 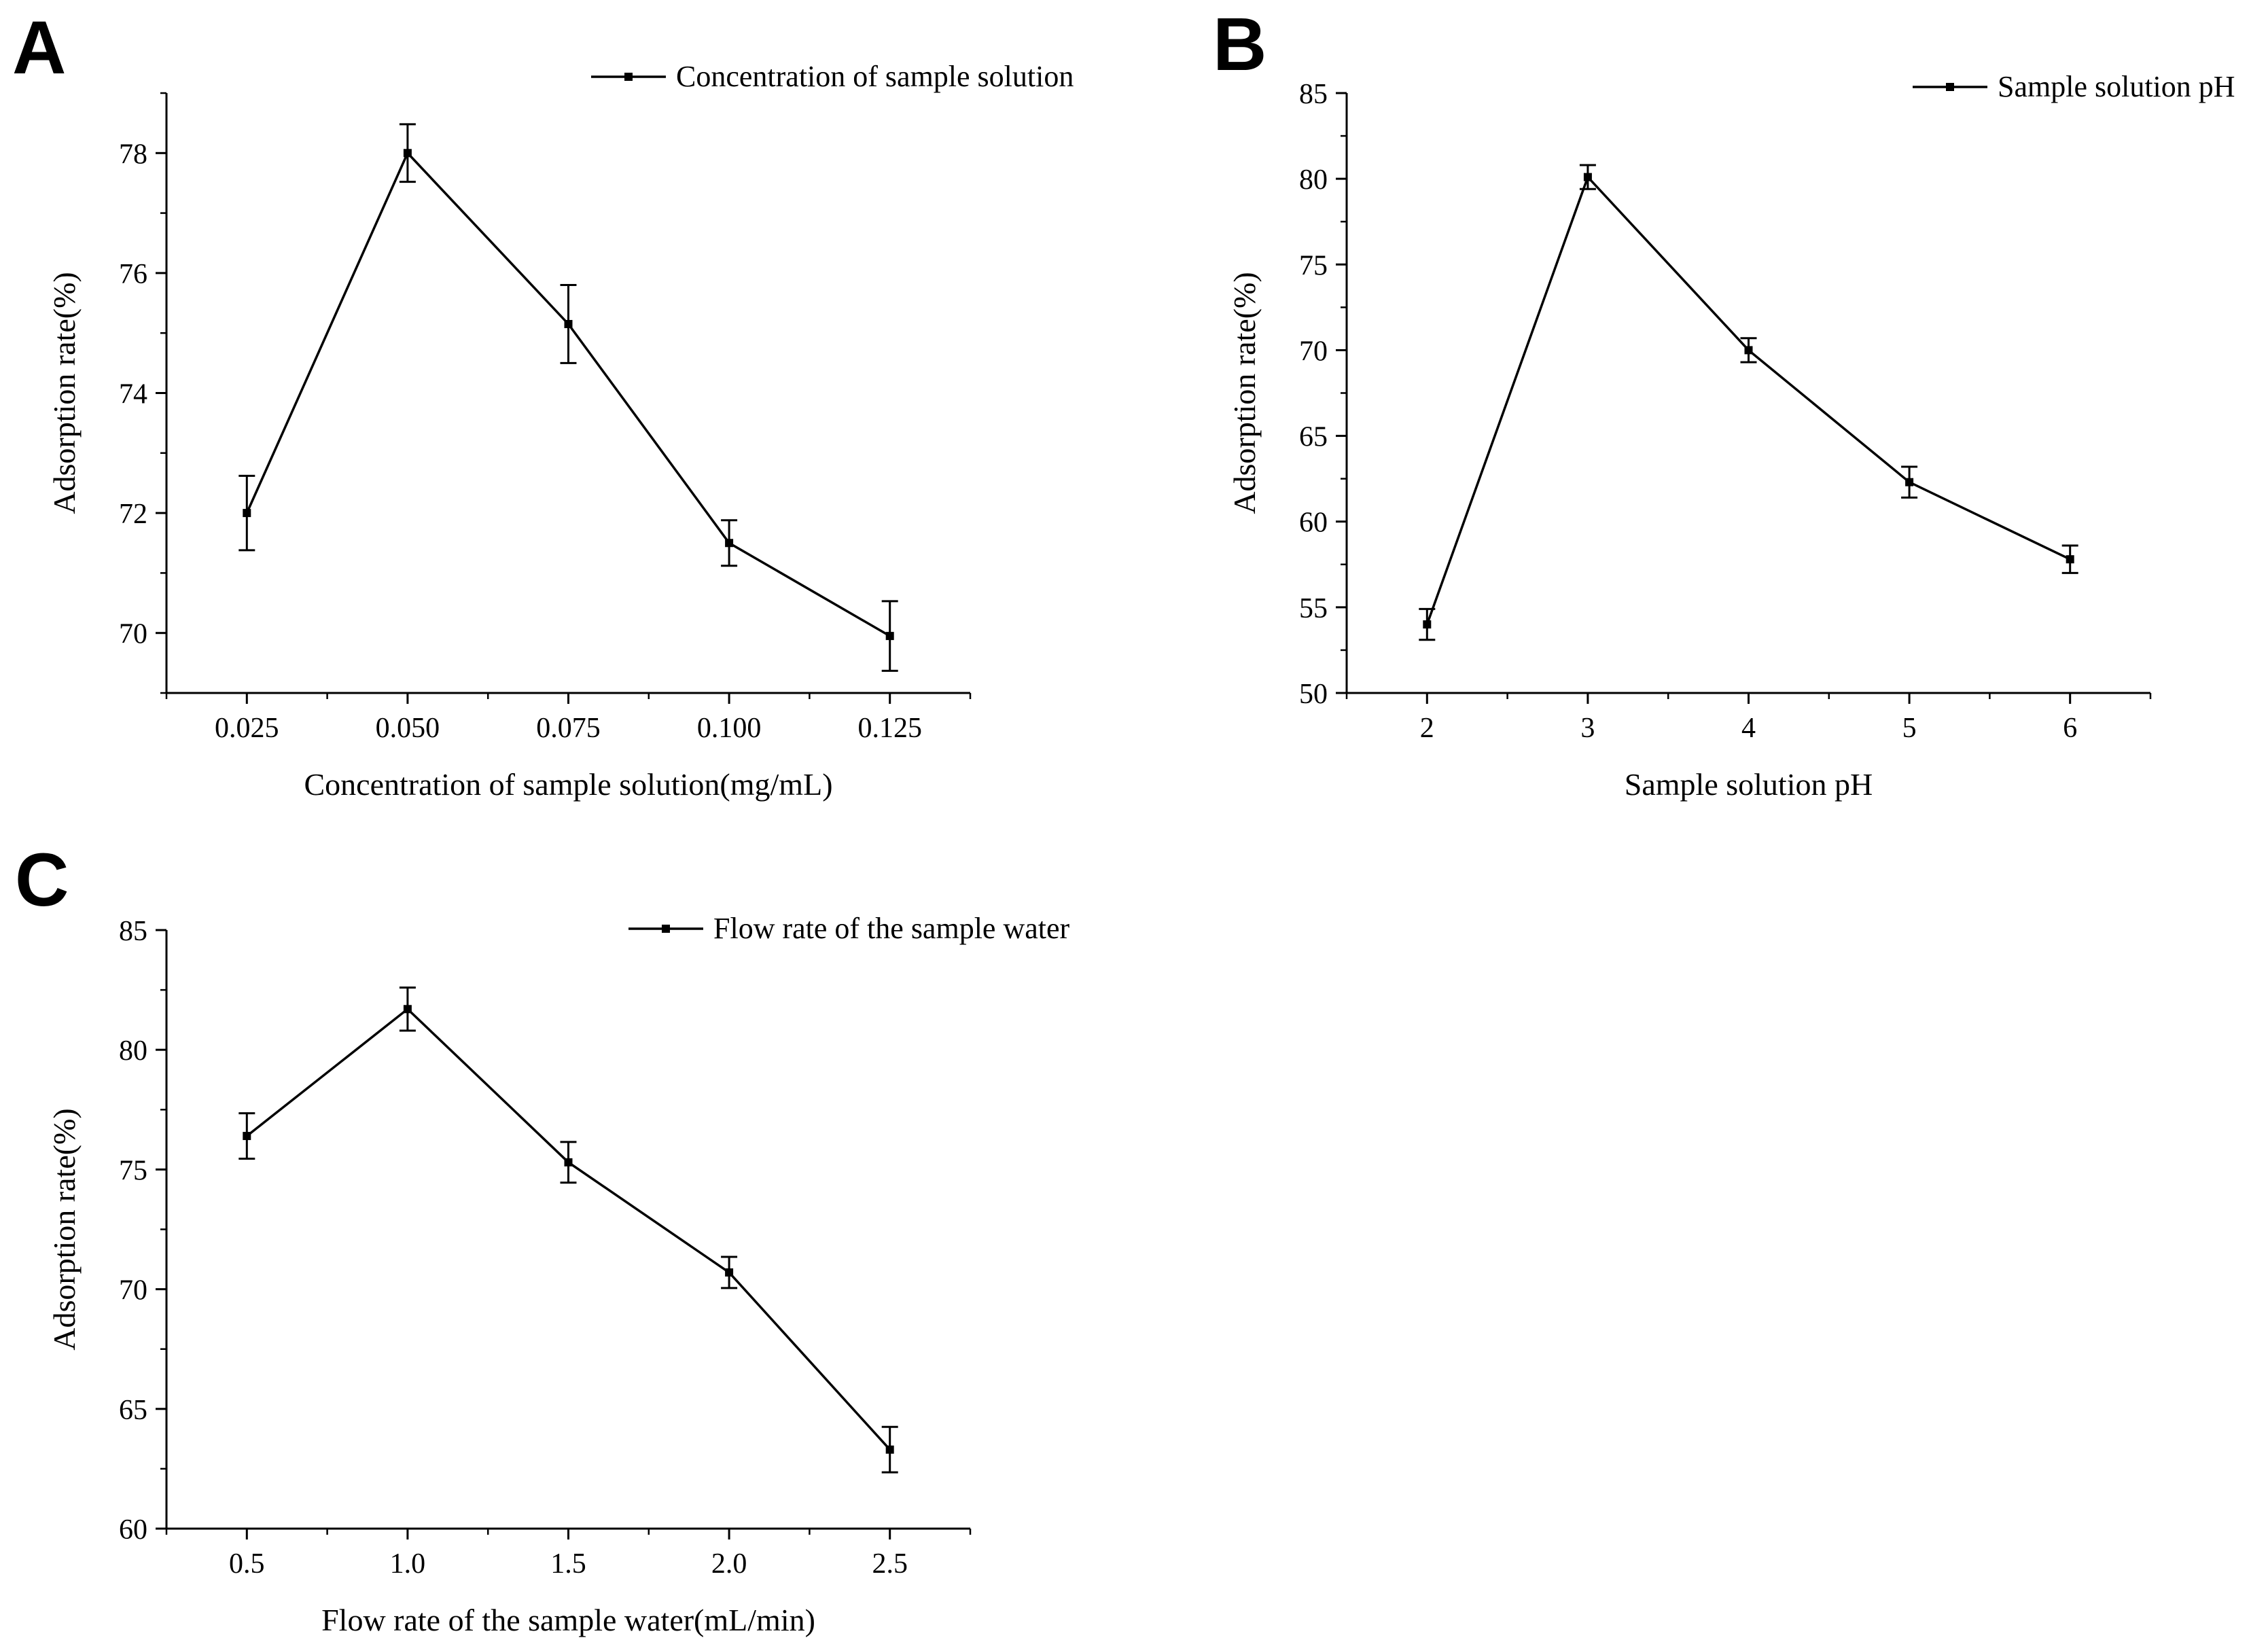 What do you see at coordinates (1749, 784) in the screenshot?
I see `x-axis-title: Sample solution pH` at bounding box center [1749, 784].